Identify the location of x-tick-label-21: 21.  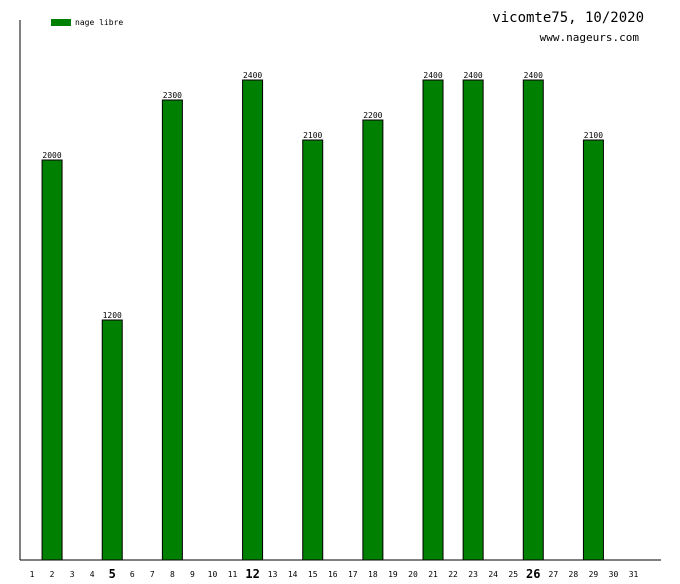
(433, 574).